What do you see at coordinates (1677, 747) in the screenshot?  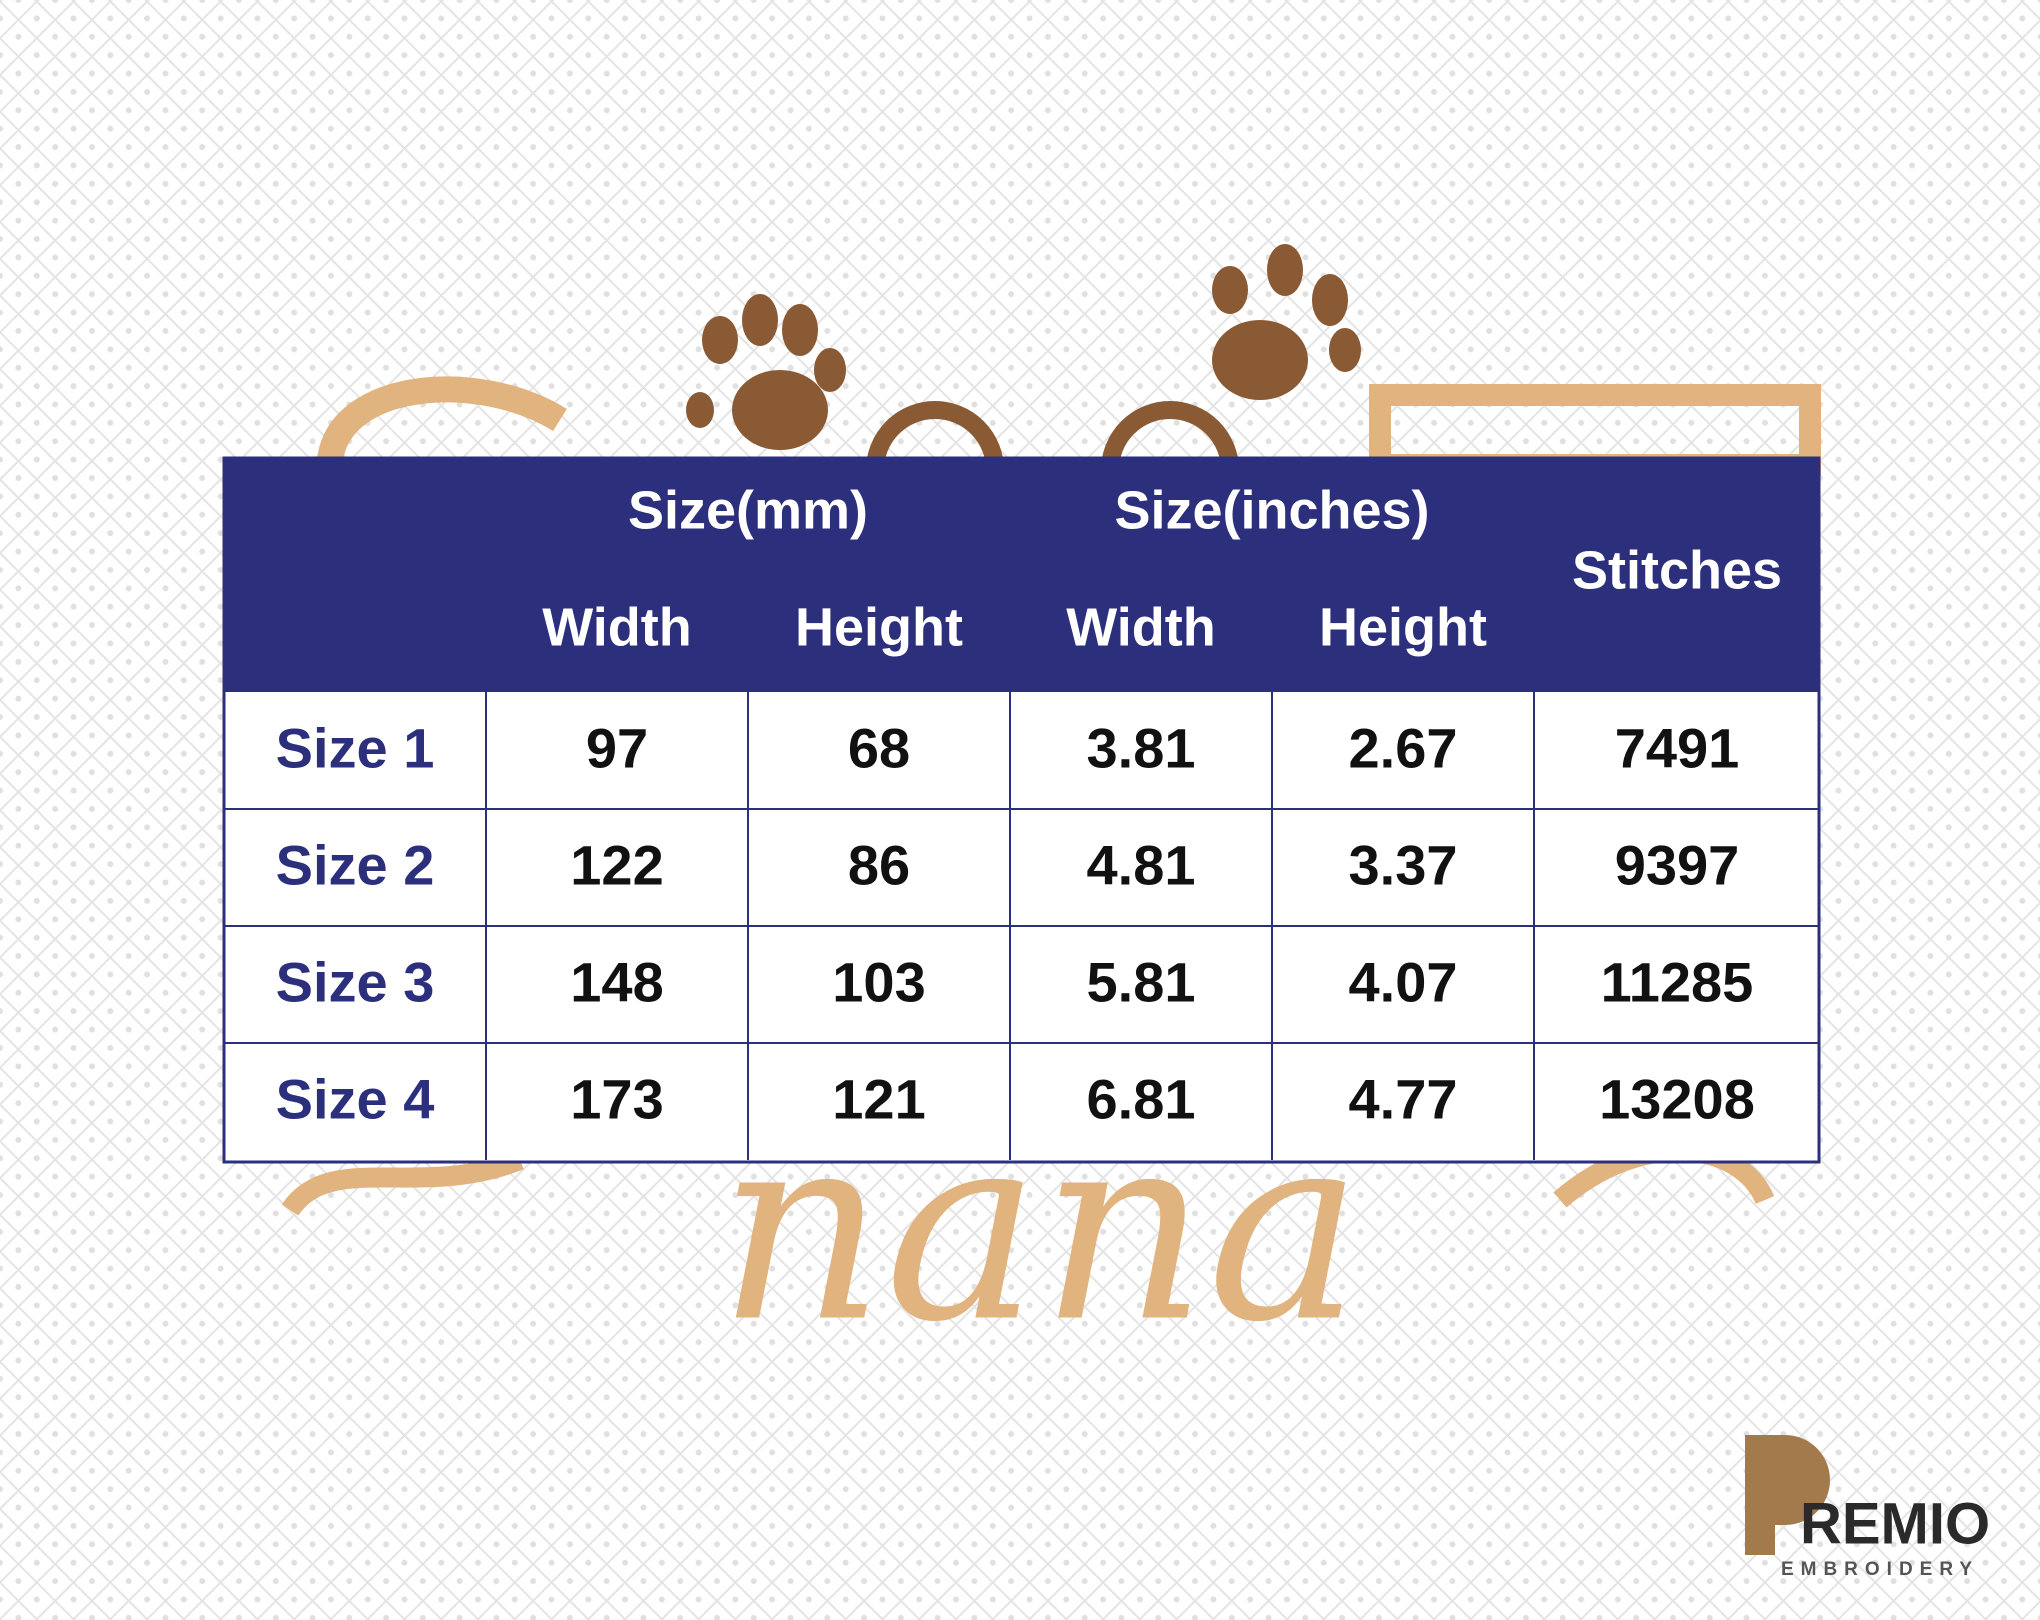 I see `cell: 7491` at bounding box center [1677, 747].